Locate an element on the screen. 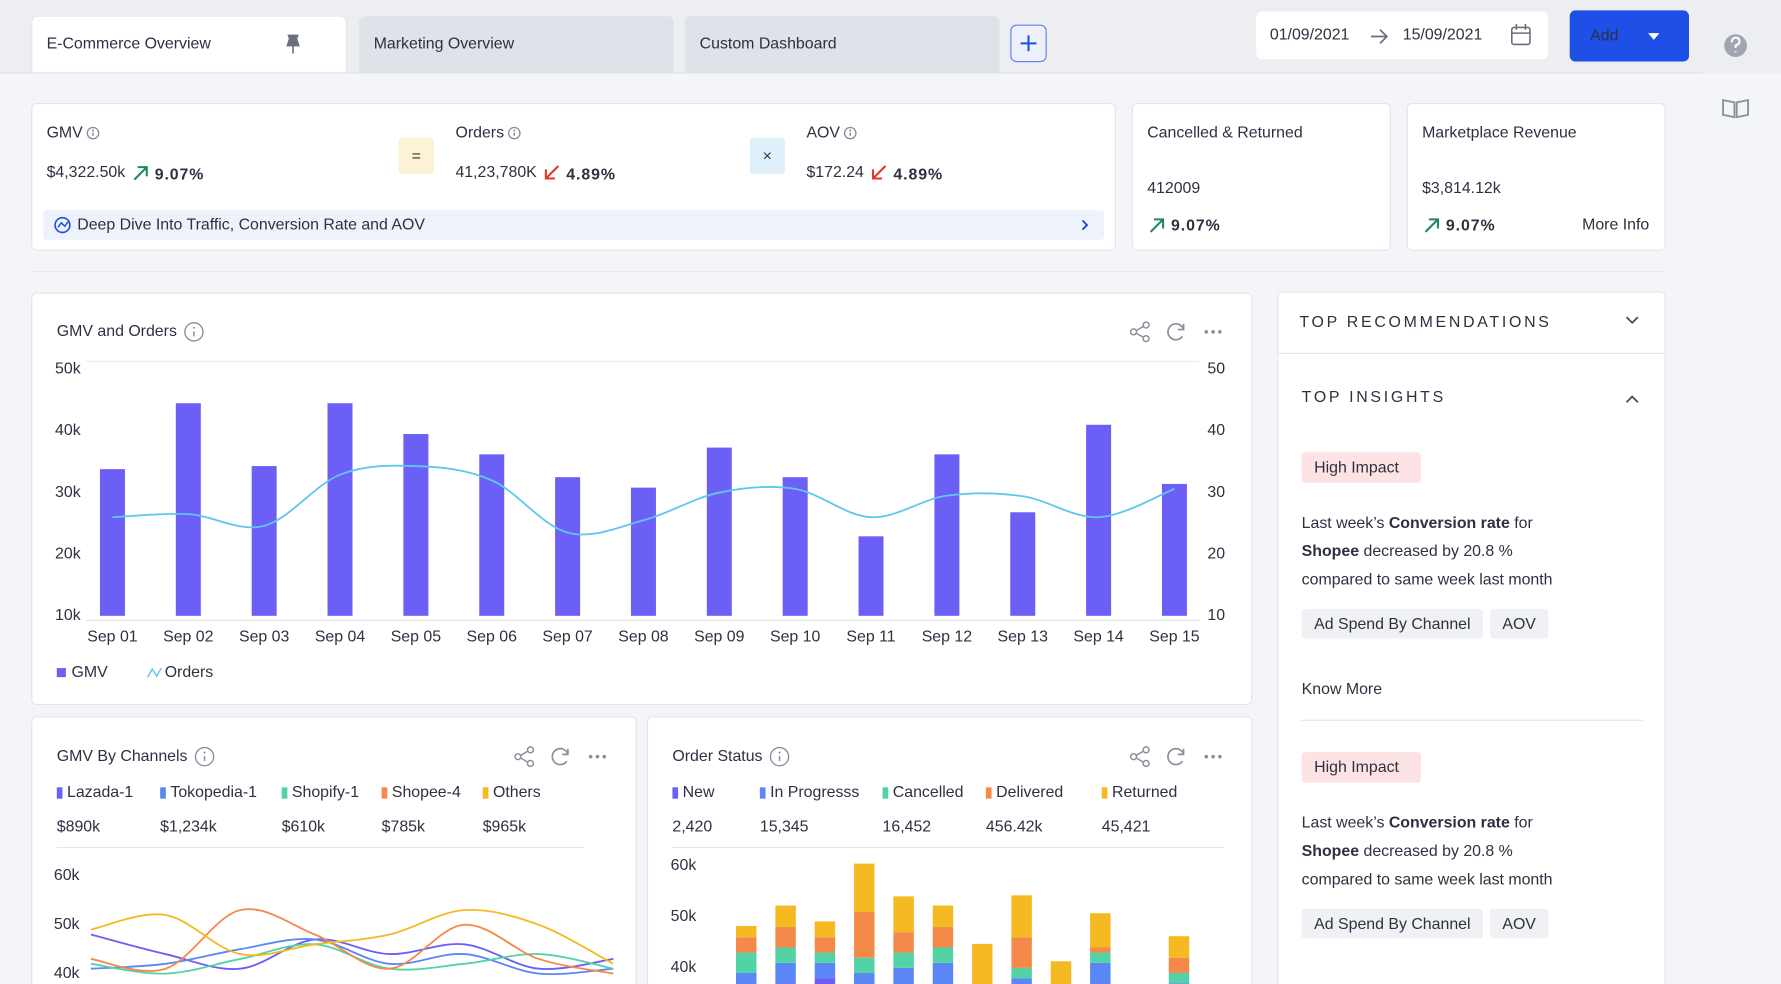 This screenshot has width=1781, height=984. operator-box is located at coordinates (767, 155).